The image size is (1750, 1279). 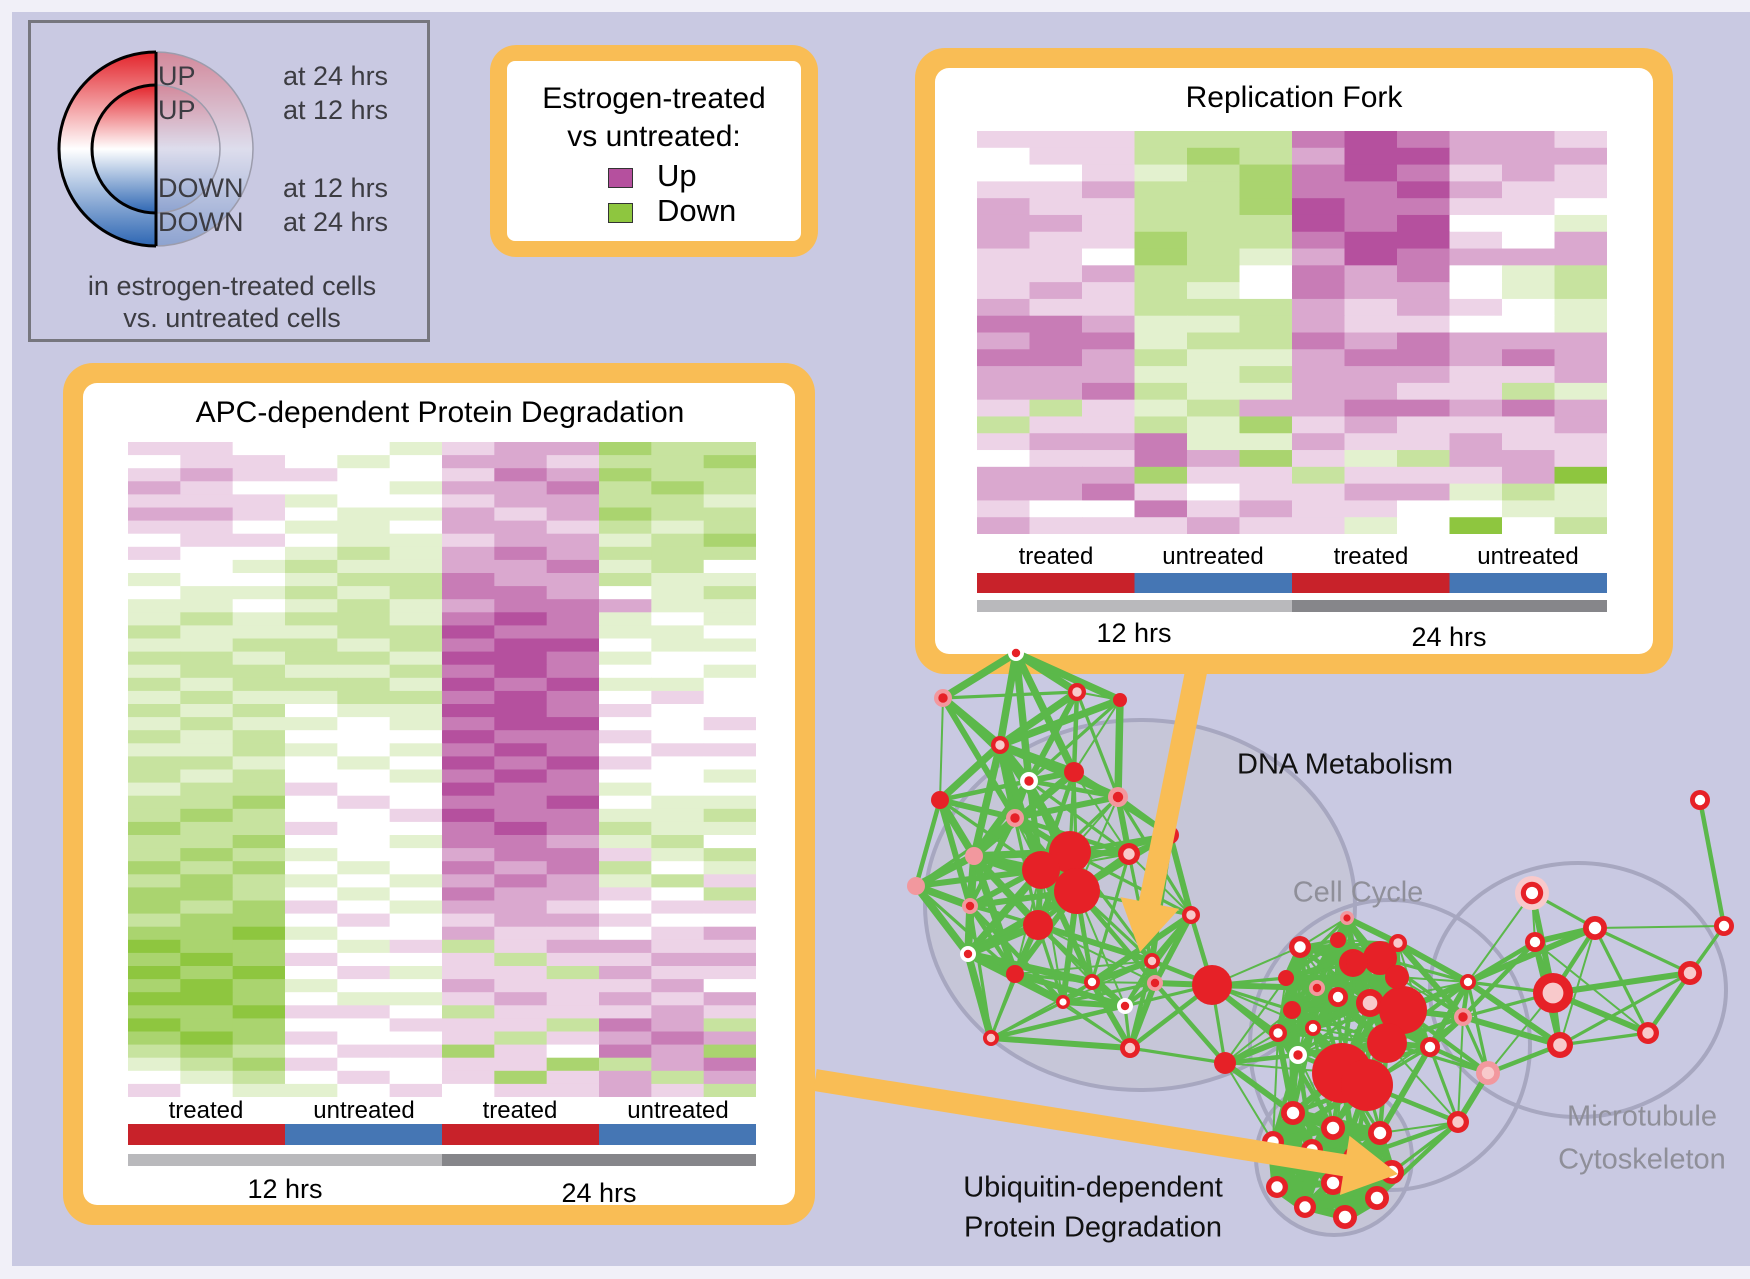 I want to click on apc-group-label-1: treated, so click(x=206, y=1110).